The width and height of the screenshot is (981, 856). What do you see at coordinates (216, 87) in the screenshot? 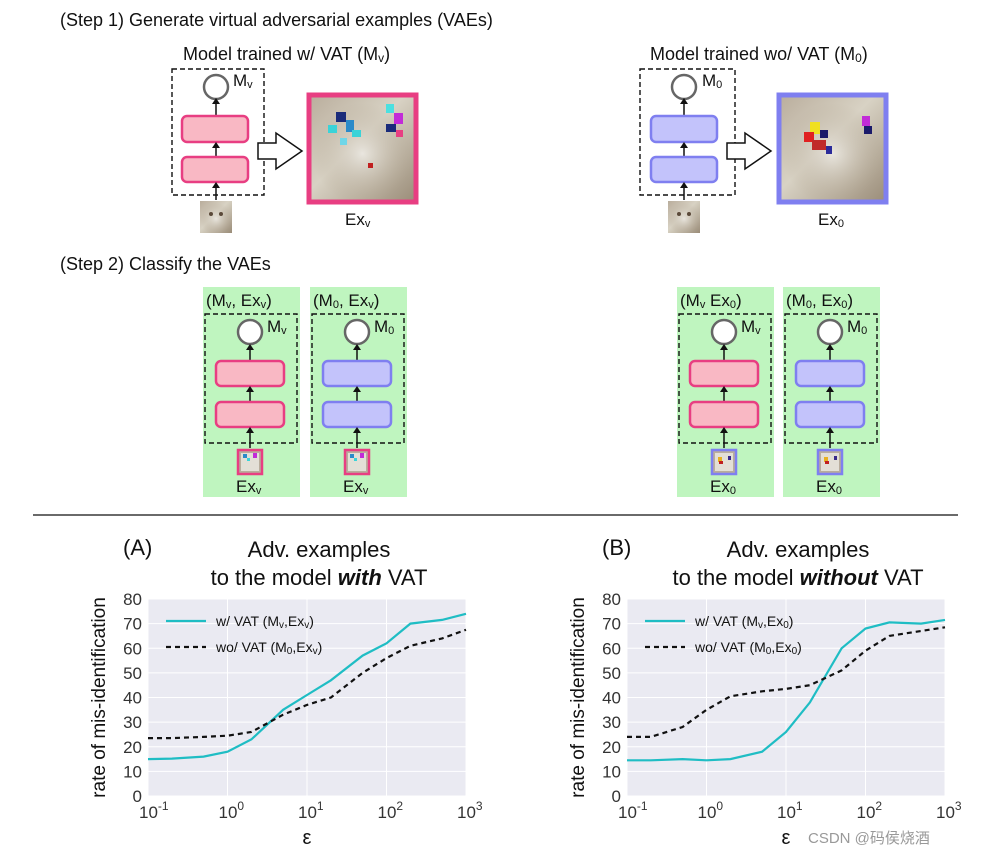
I see `step1-vat-output-node` at bounding box center [216, 87].